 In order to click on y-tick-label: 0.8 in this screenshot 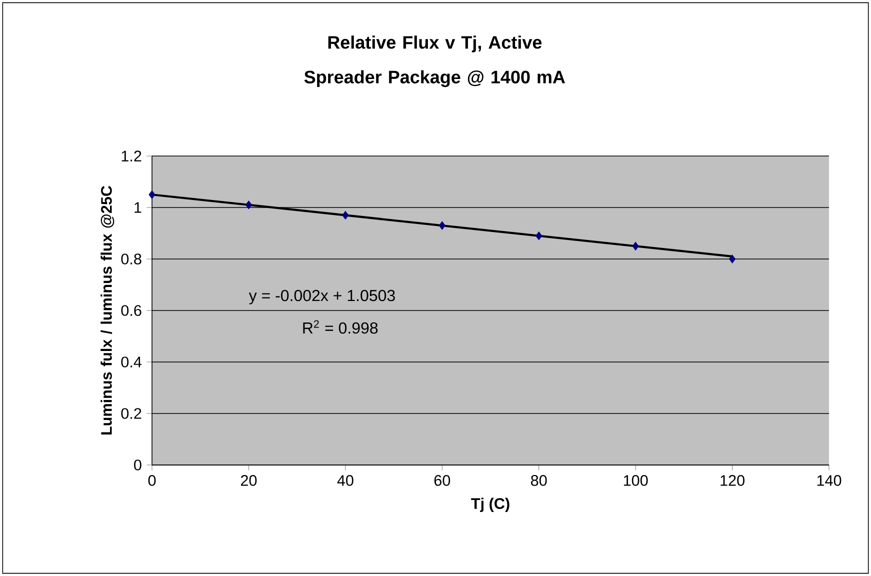, I will do `click(131, 259)`.